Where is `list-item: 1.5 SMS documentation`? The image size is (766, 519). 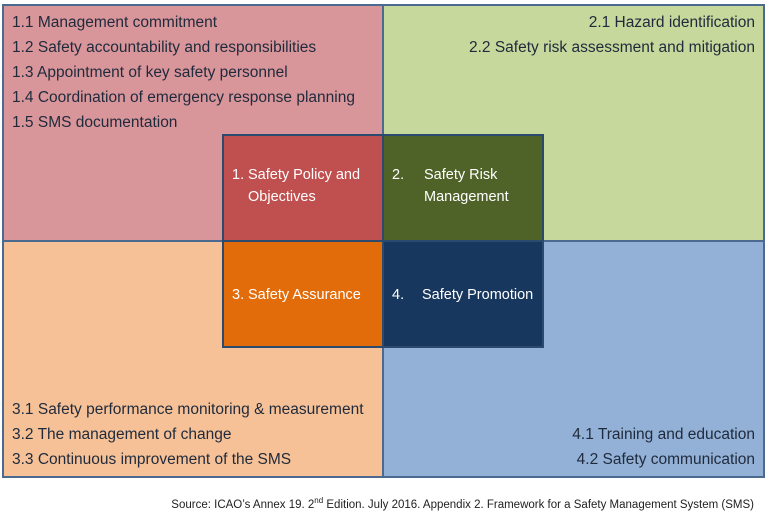
list-item: 1.5 SMS documentation is located at coordinates (95, 122).